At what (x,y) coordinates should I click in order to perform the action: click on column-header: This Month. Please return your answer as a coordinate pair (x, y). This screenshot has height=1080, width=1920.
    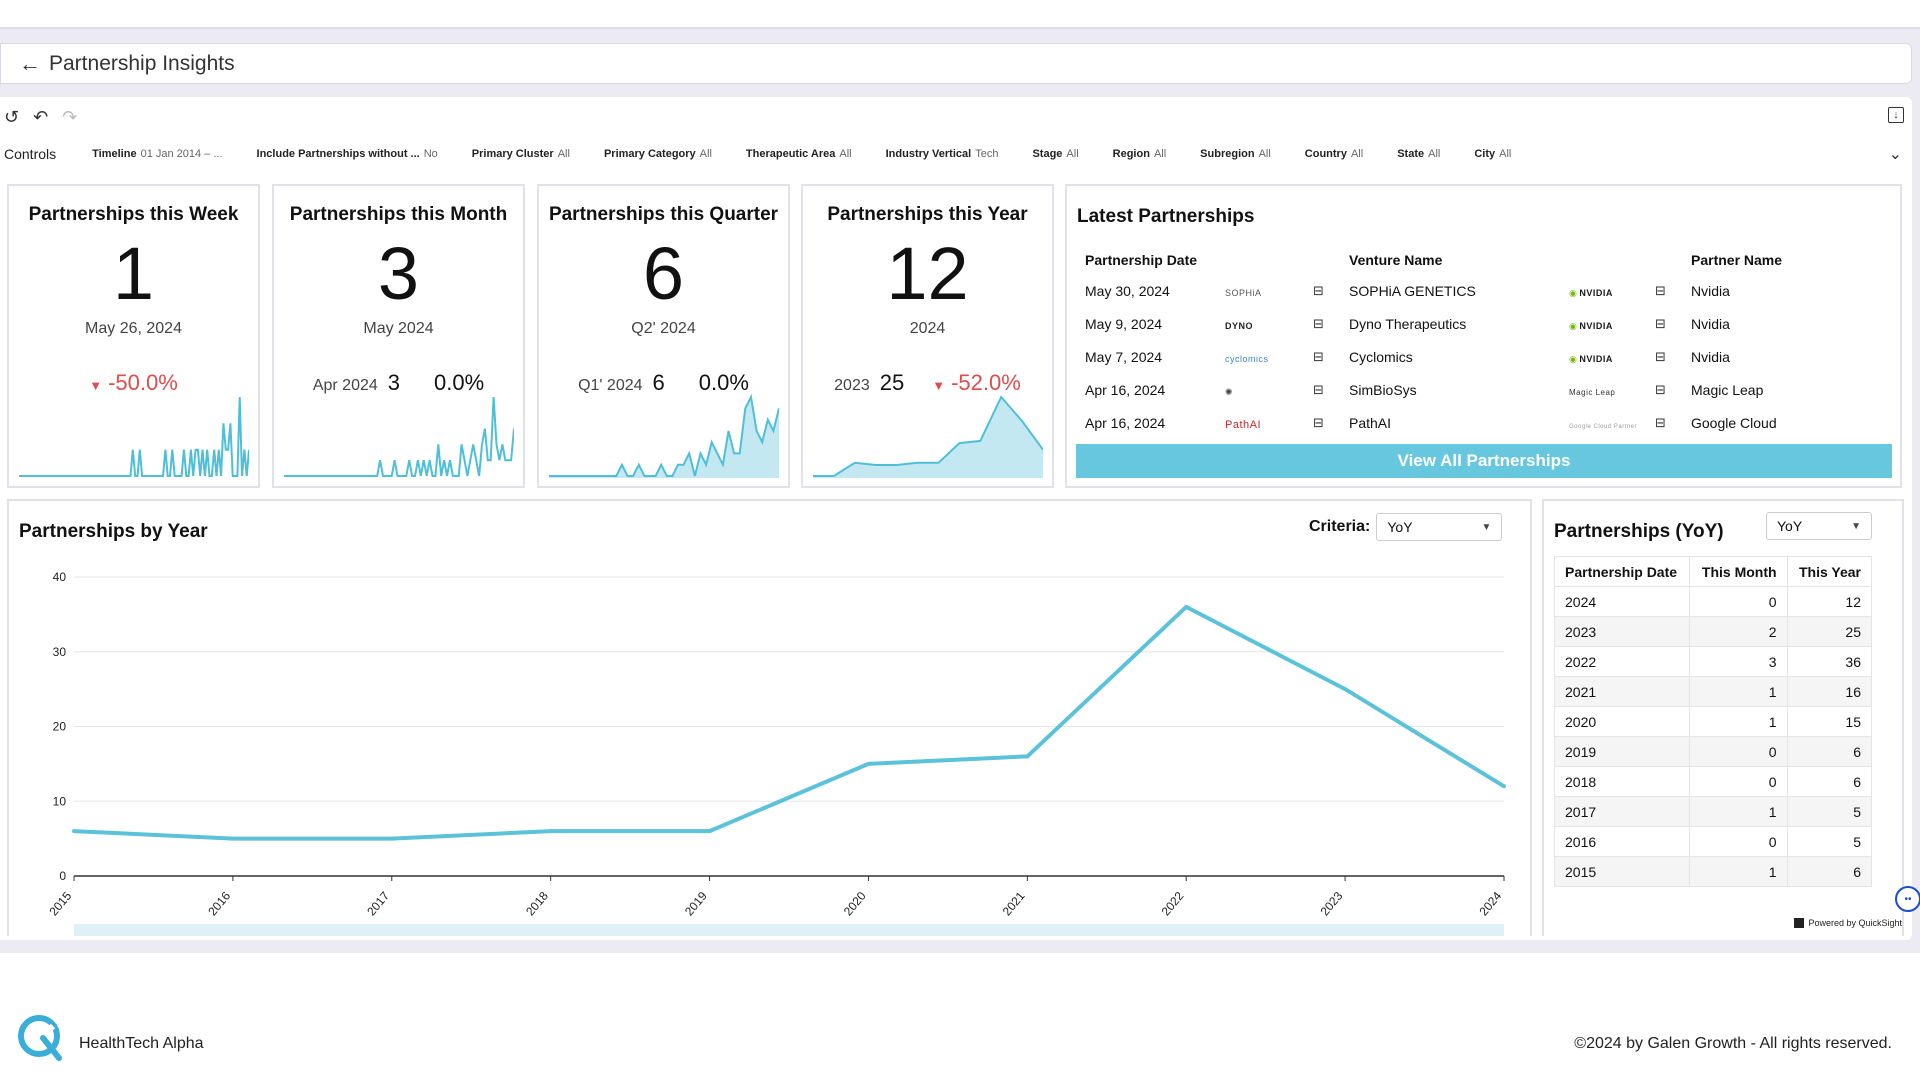
    Looking at the image, I should click on (1738, 571).